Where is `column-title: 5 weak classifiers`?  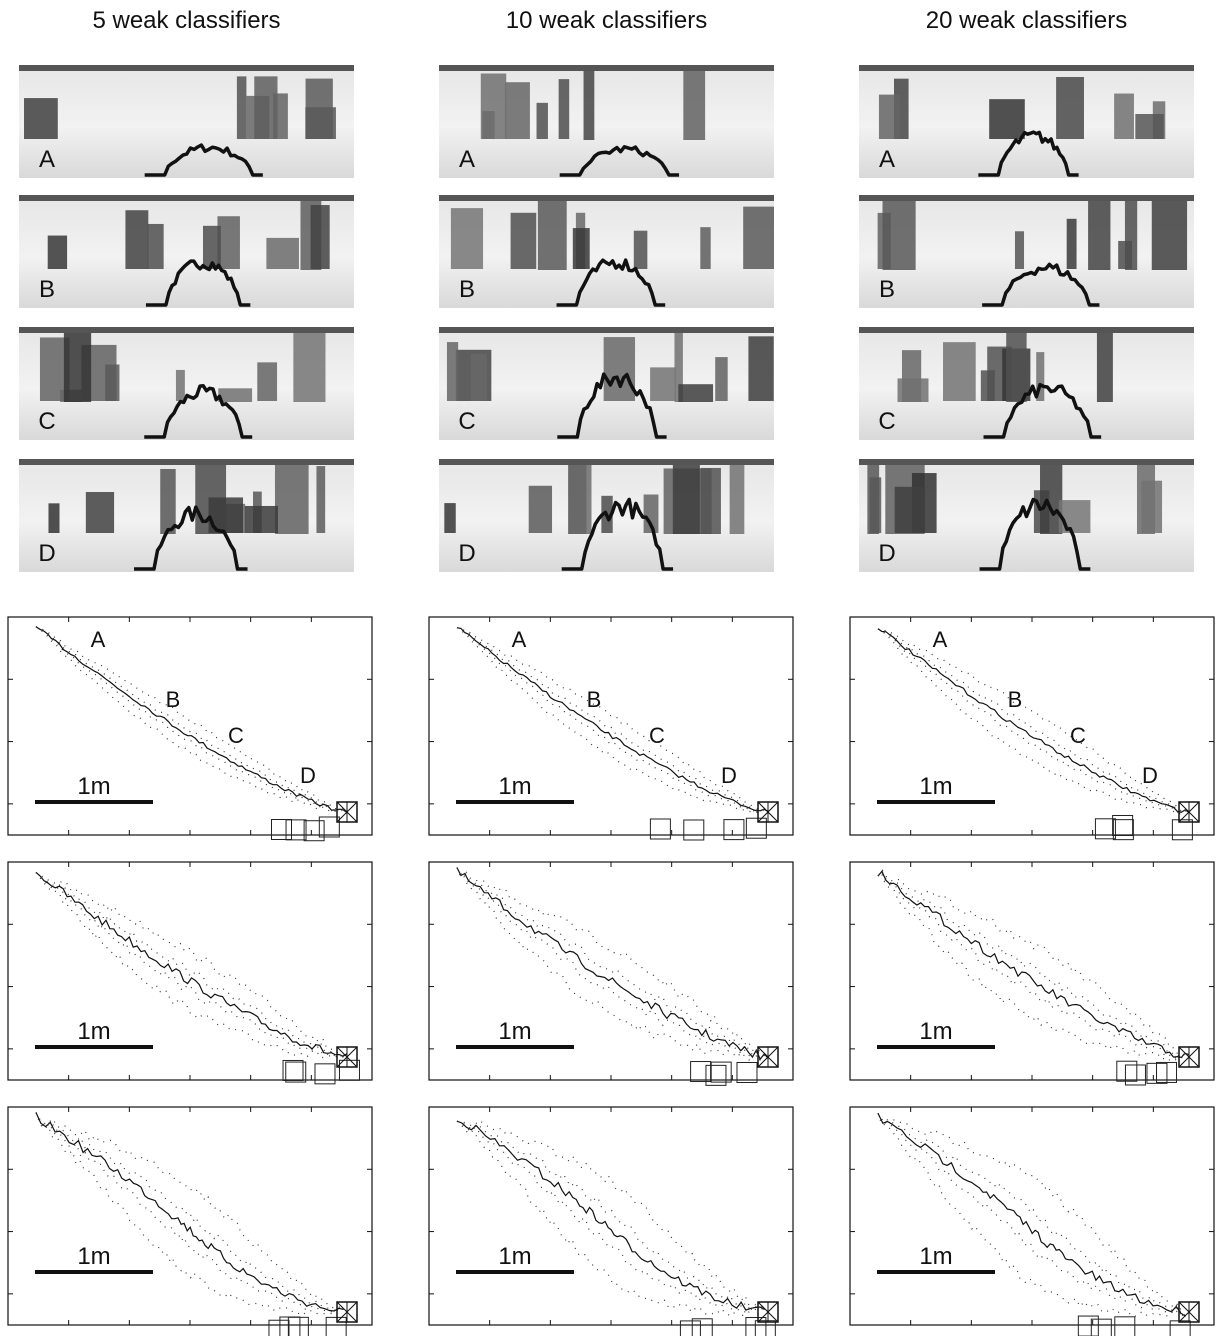 column-title: 5 weak classifiers is located at coordinates (186, 20).